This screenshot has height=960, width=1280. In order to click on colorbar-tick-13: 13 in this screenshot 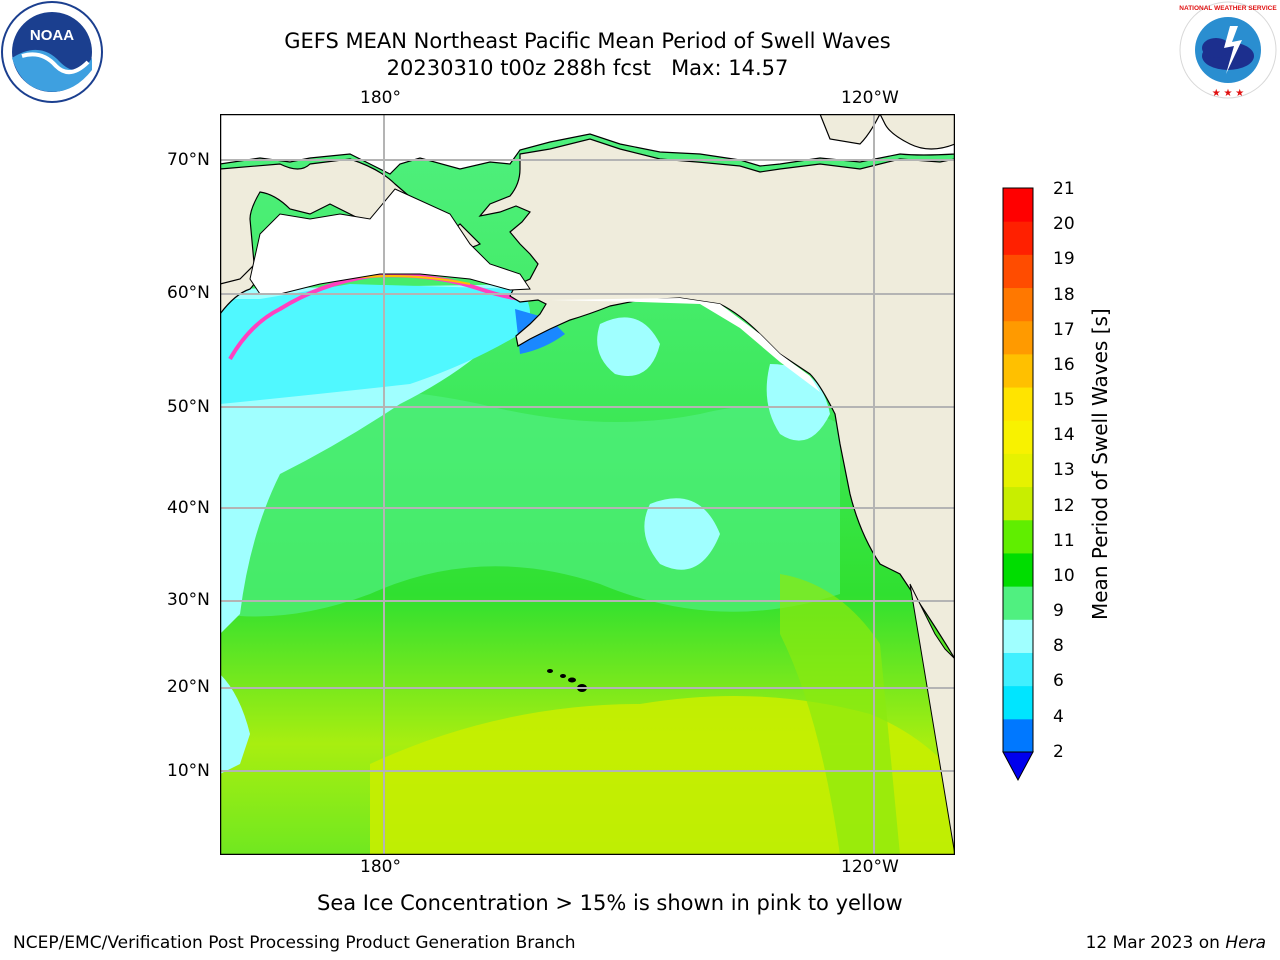, I will do `click(1064, 470)`.